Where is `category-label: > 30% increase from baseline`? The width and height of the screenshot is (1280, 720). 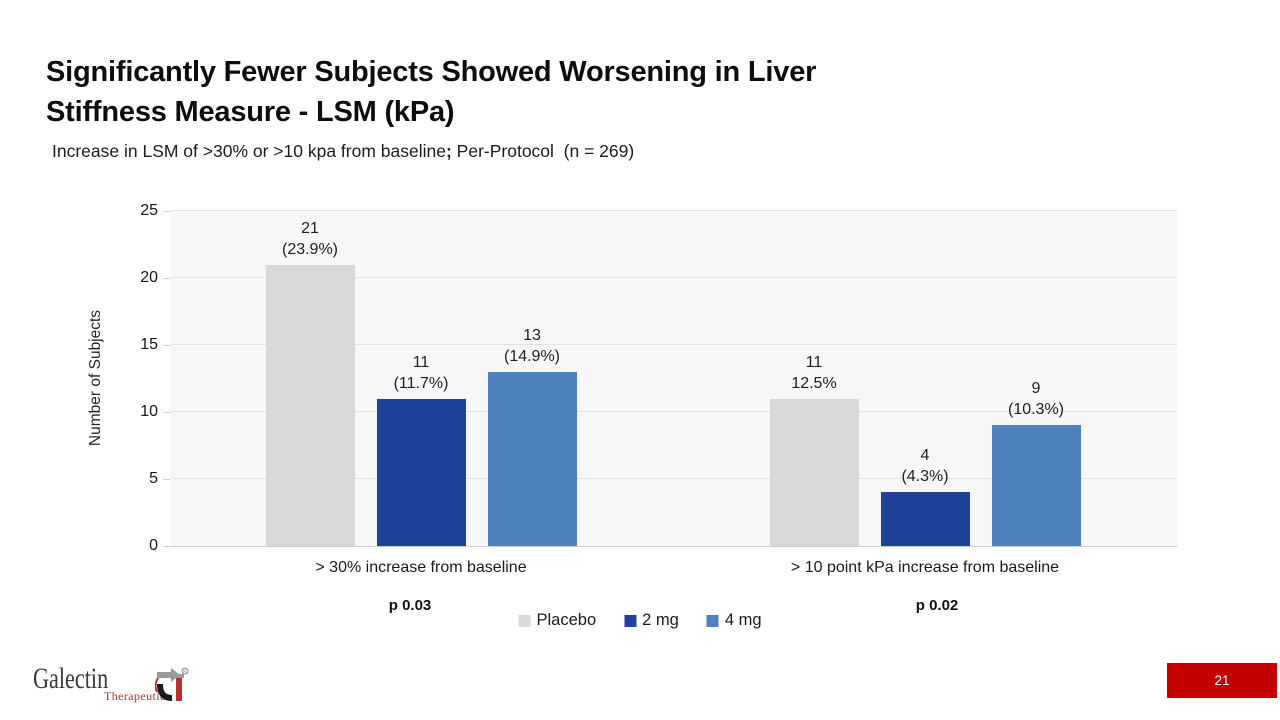 category-label: > 30% increase from baseline is located at coordinates (421, 567).